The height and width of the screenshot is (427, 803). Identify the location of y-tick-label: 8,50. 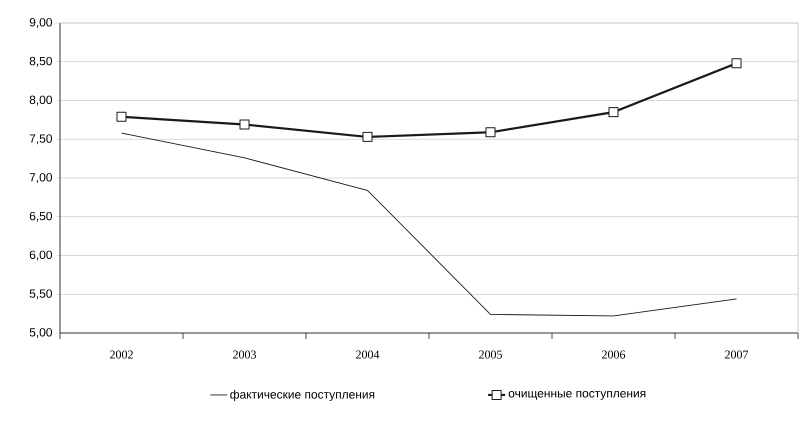
(41, 61).